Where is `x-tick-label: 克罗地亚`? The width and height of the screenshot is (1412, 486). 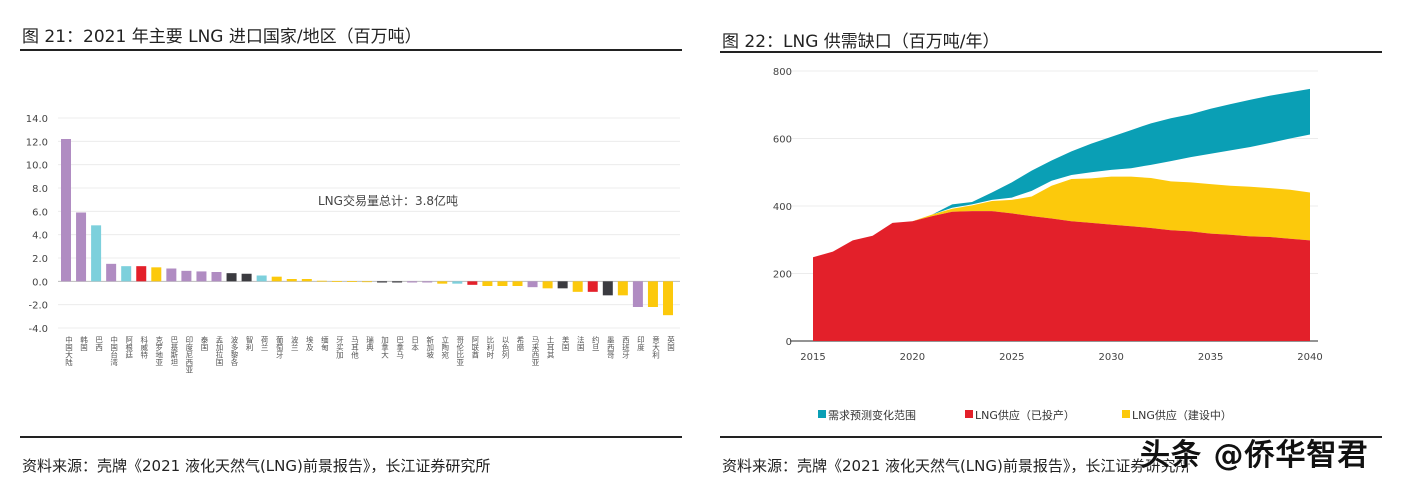 x-tick-label: 克罗地亚 is located at coordinates (159, 351).